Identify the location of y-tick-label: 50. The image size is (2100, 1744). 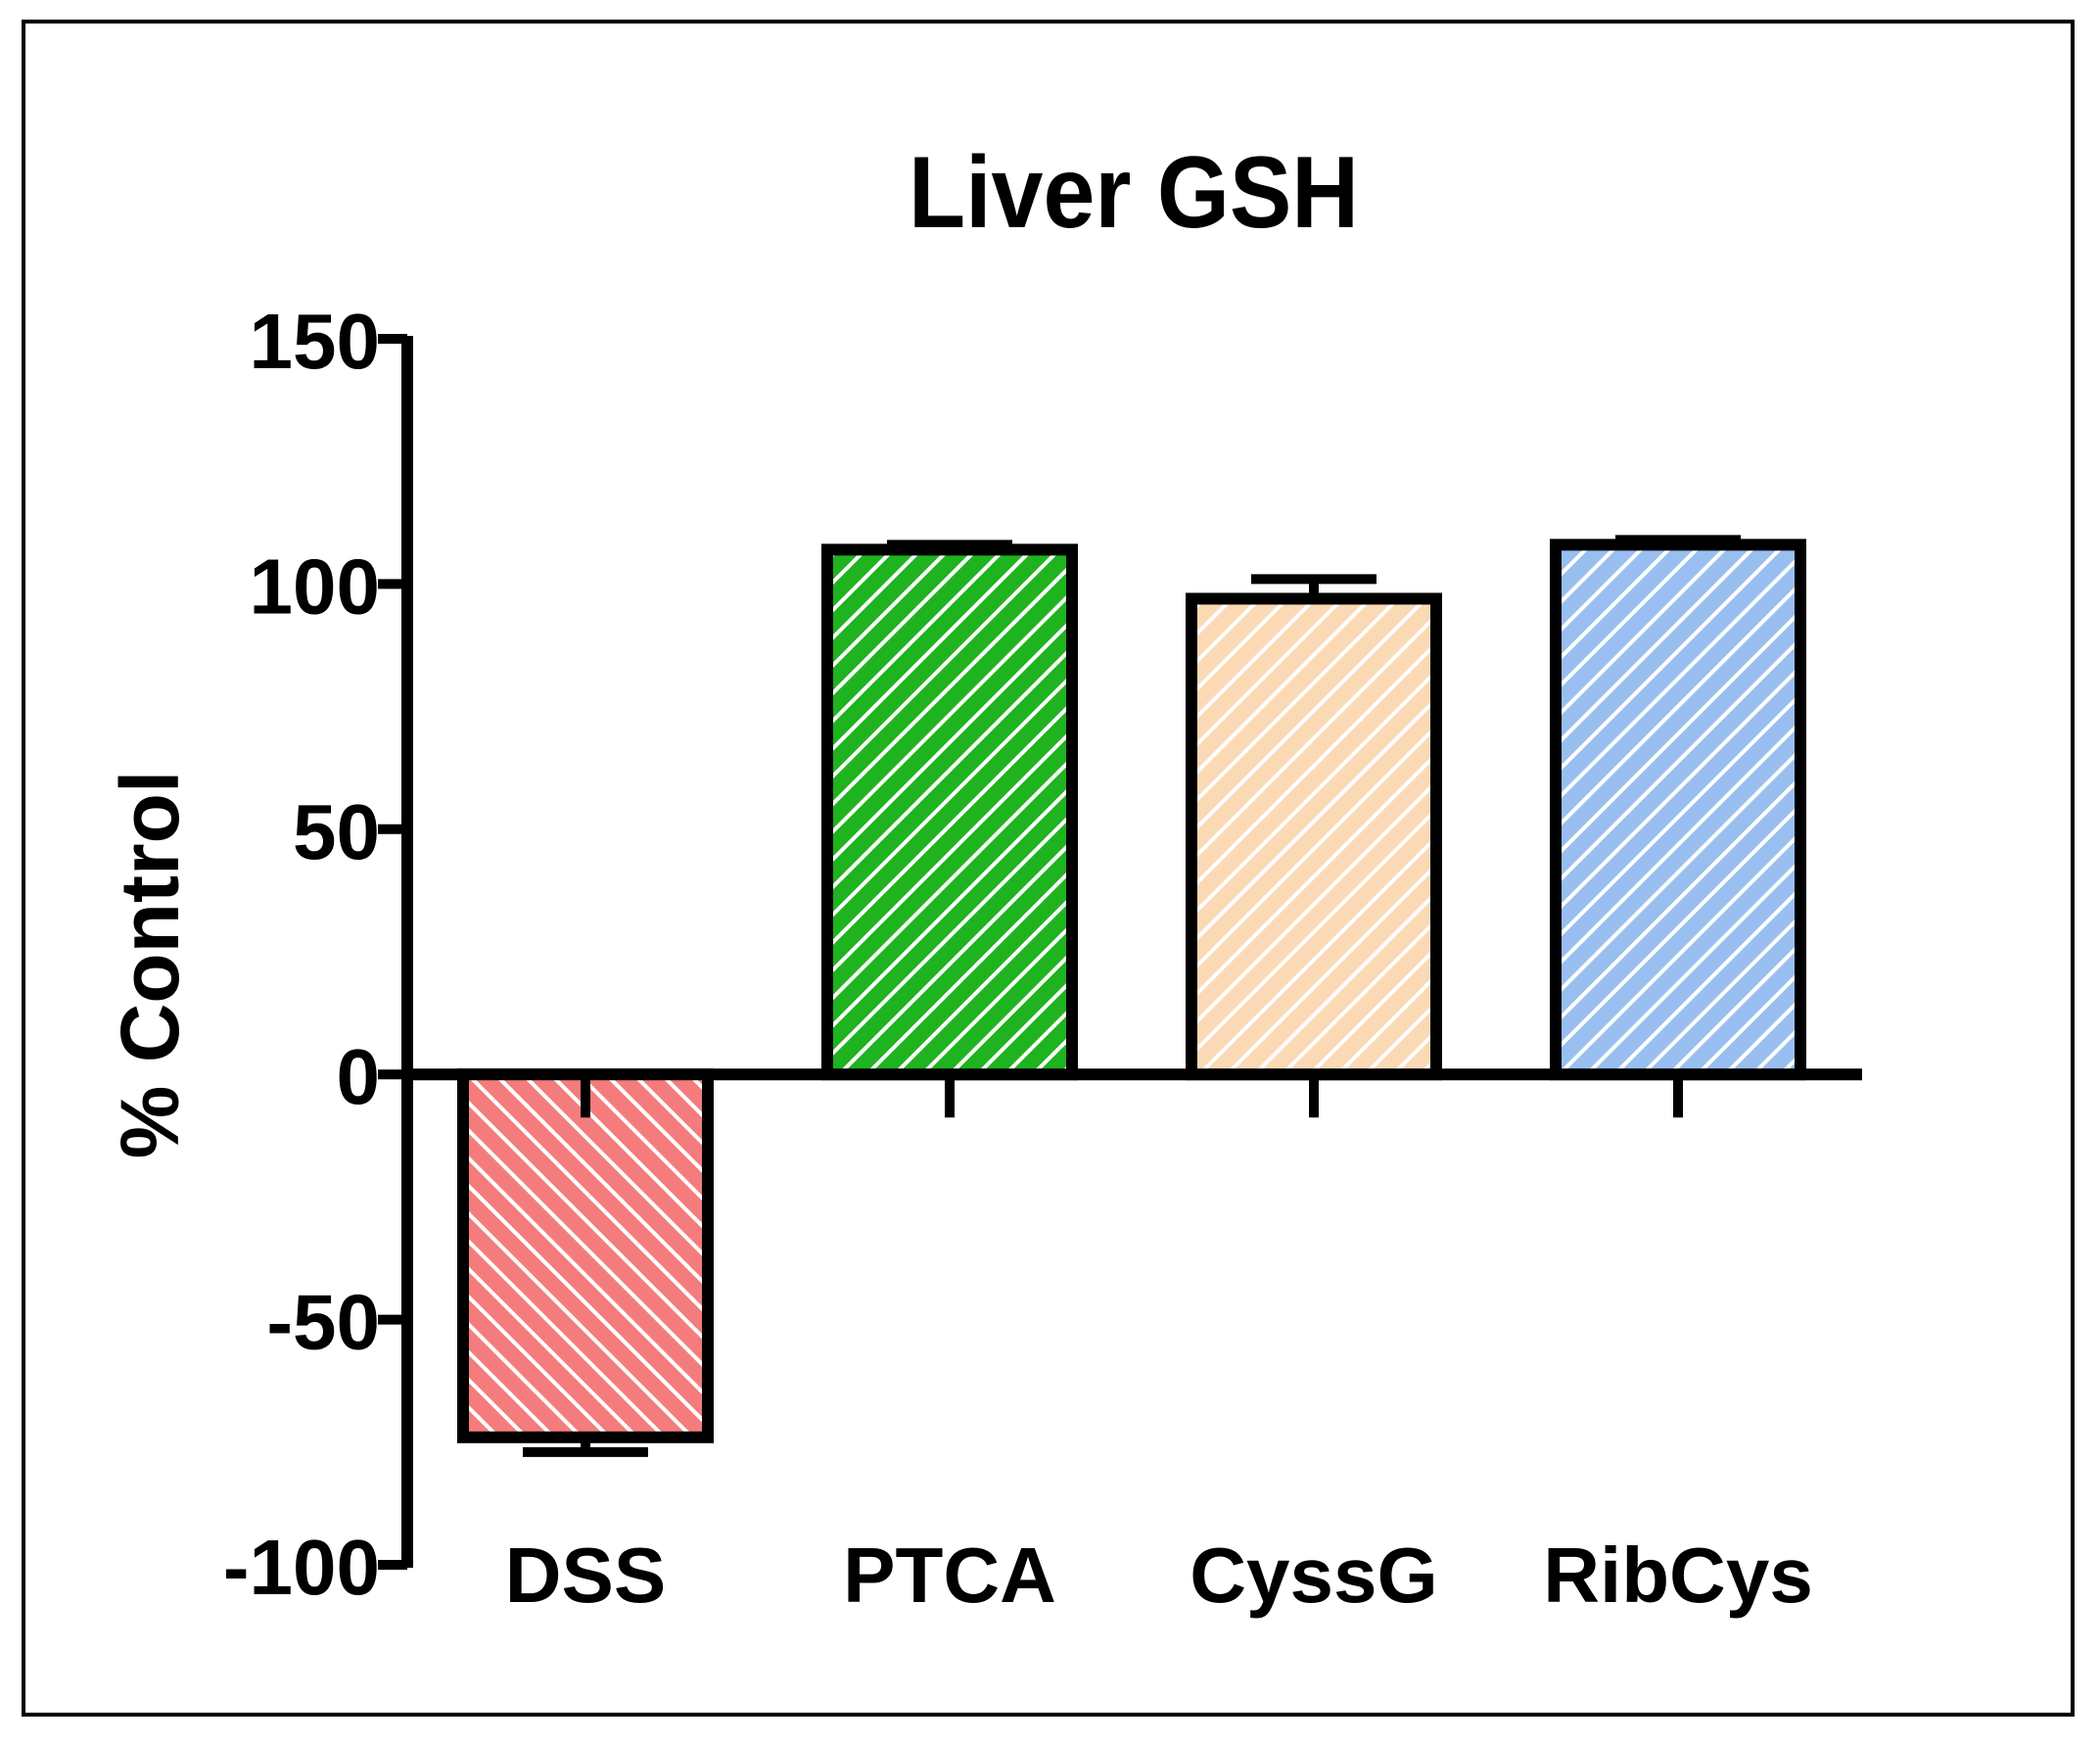
(336, 831).